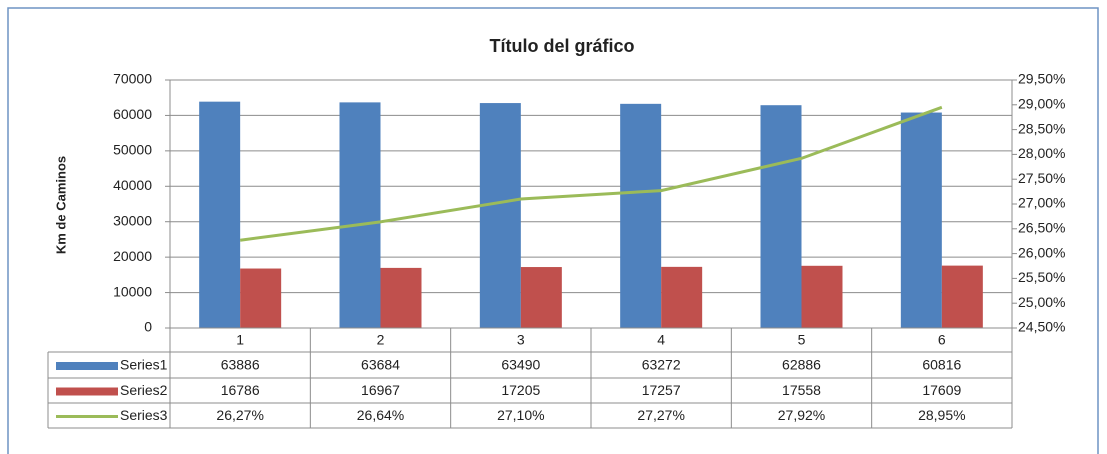 The image size is (1107, 454). I want to click on table-value: 17558, so click(801, 390).